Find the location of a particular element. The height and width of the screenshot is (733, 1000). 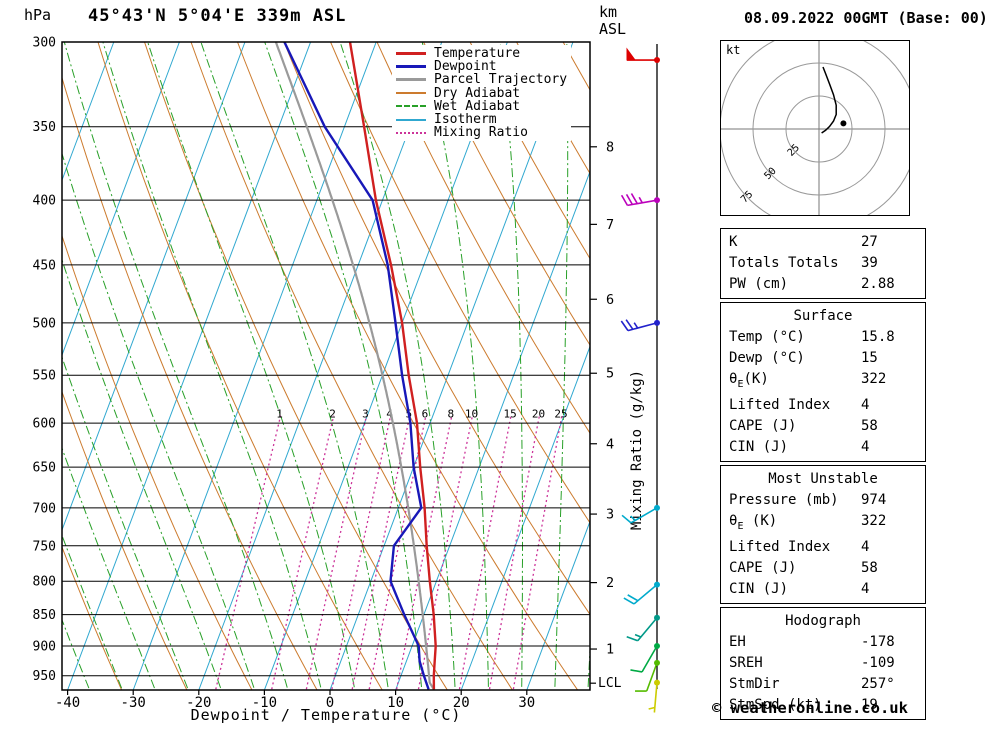

km-tick-label: 4 is located at coordinates (610, 444).